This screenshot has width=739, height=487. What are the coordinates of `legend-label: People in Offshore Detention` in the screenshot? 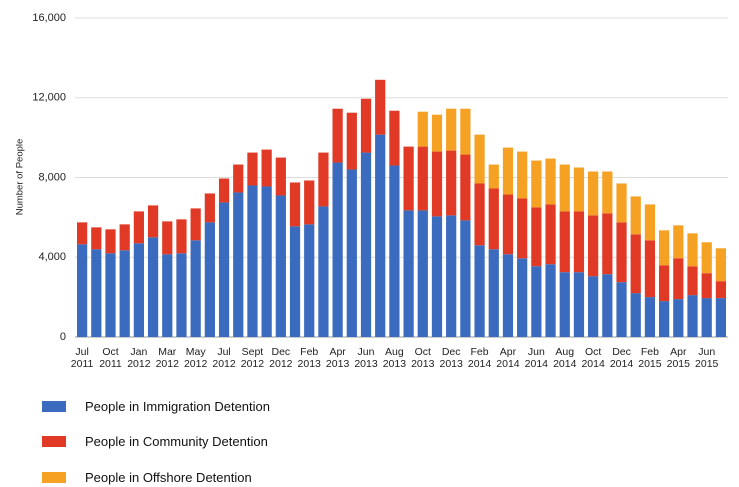 It's located at (168, 477).